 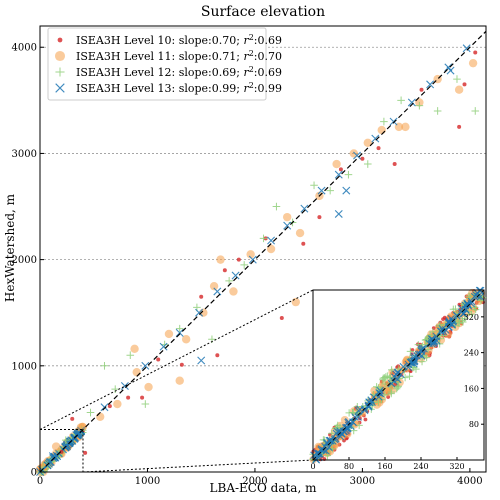 I want to click on inset-one-to-one-line, so click(x=398, y=375).